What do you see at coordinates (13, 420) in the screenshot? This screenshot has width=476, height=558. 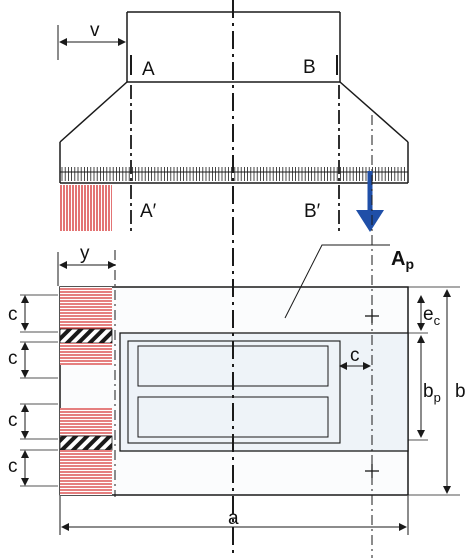 I see `label-c-3: c` at bounding box center [13, 420].